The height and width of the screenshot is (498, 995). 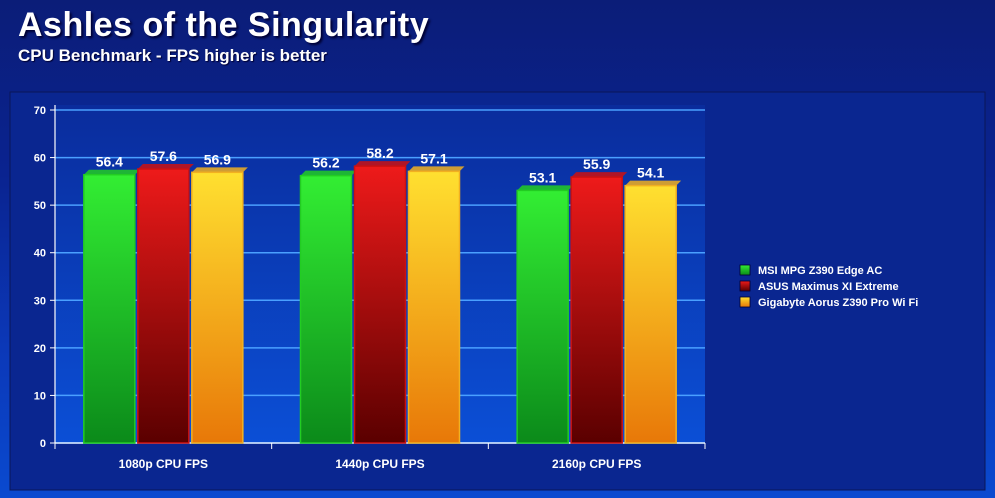 What do you see at coordinates (163, 464) in the screenshot?
I see `x-category-label: 1080p CPU FPS` at bounding box center [163, 464].